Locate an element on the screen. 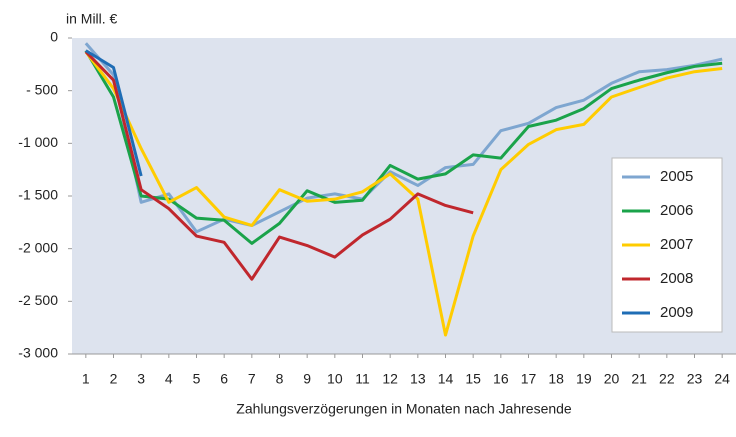 This screenshot has width=736, height=437. x-tick-label: 5 is located at coordinates (197, 379).